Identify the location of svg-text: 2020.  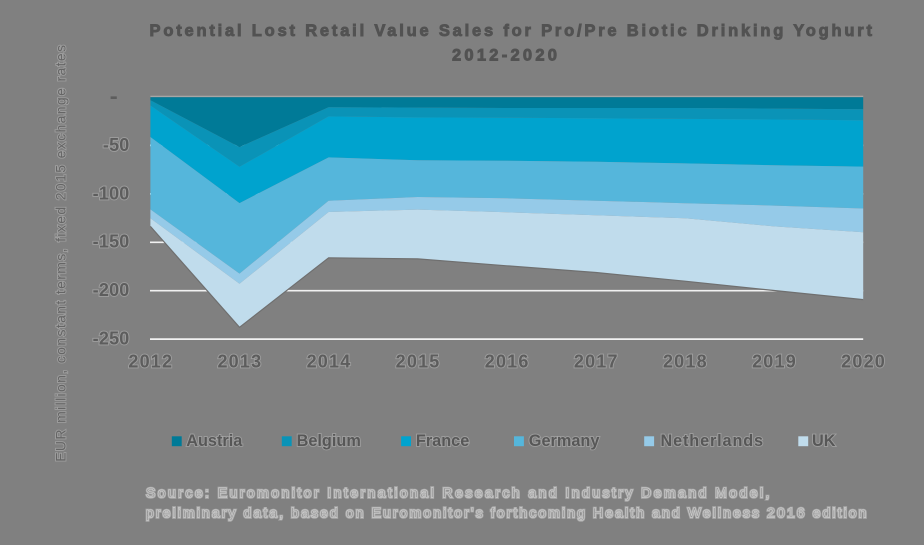
(863, 361).